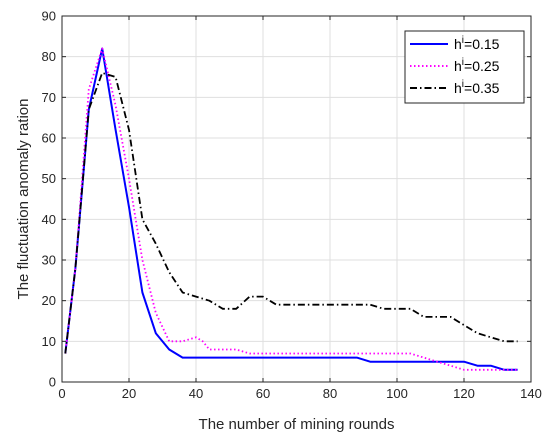  What do you see at coordinates (52, 382) in the screenshot?
I see `y-tick-label: 0` at bounding box center [52, 382].